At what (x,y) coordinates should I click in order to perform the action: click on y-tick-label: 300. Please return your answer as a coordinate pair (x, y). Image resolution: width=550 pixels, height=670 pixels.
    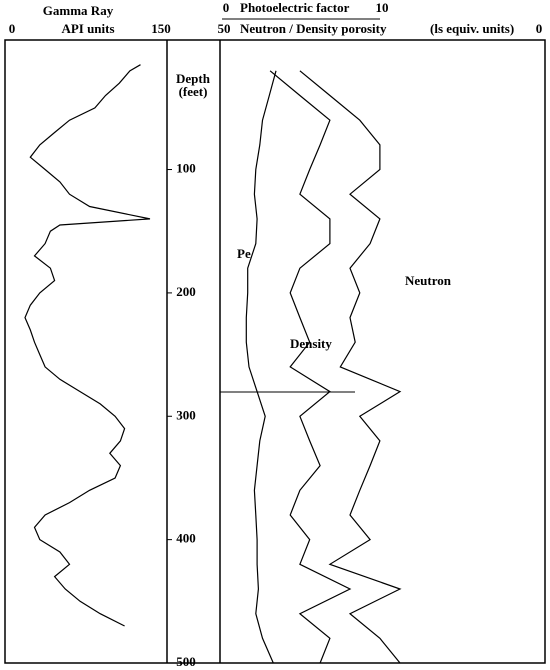
    Looking at the image, I should click on (186, 414).